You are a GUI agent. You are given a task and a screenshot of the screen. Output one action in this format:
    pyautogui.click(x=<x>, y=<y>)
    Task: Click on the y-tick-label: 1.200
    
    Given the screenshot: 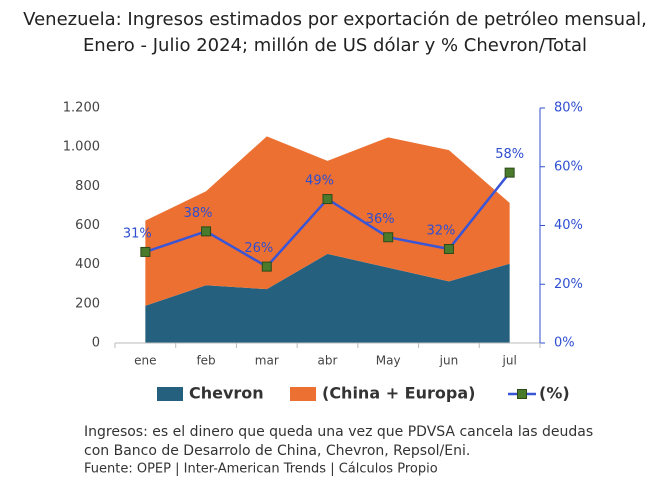 What is the action you would take?
    pyautogui.click(x=81, y=108)
    